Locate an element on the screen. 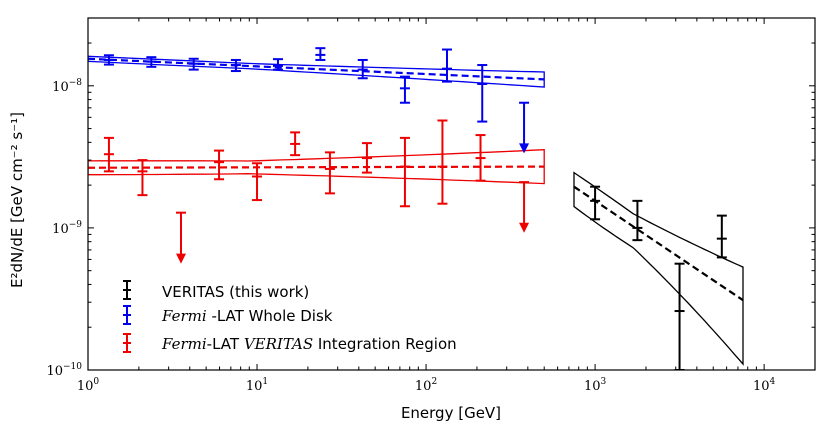  x-tick-label-4: 104 is located at coordinates (764, 385).